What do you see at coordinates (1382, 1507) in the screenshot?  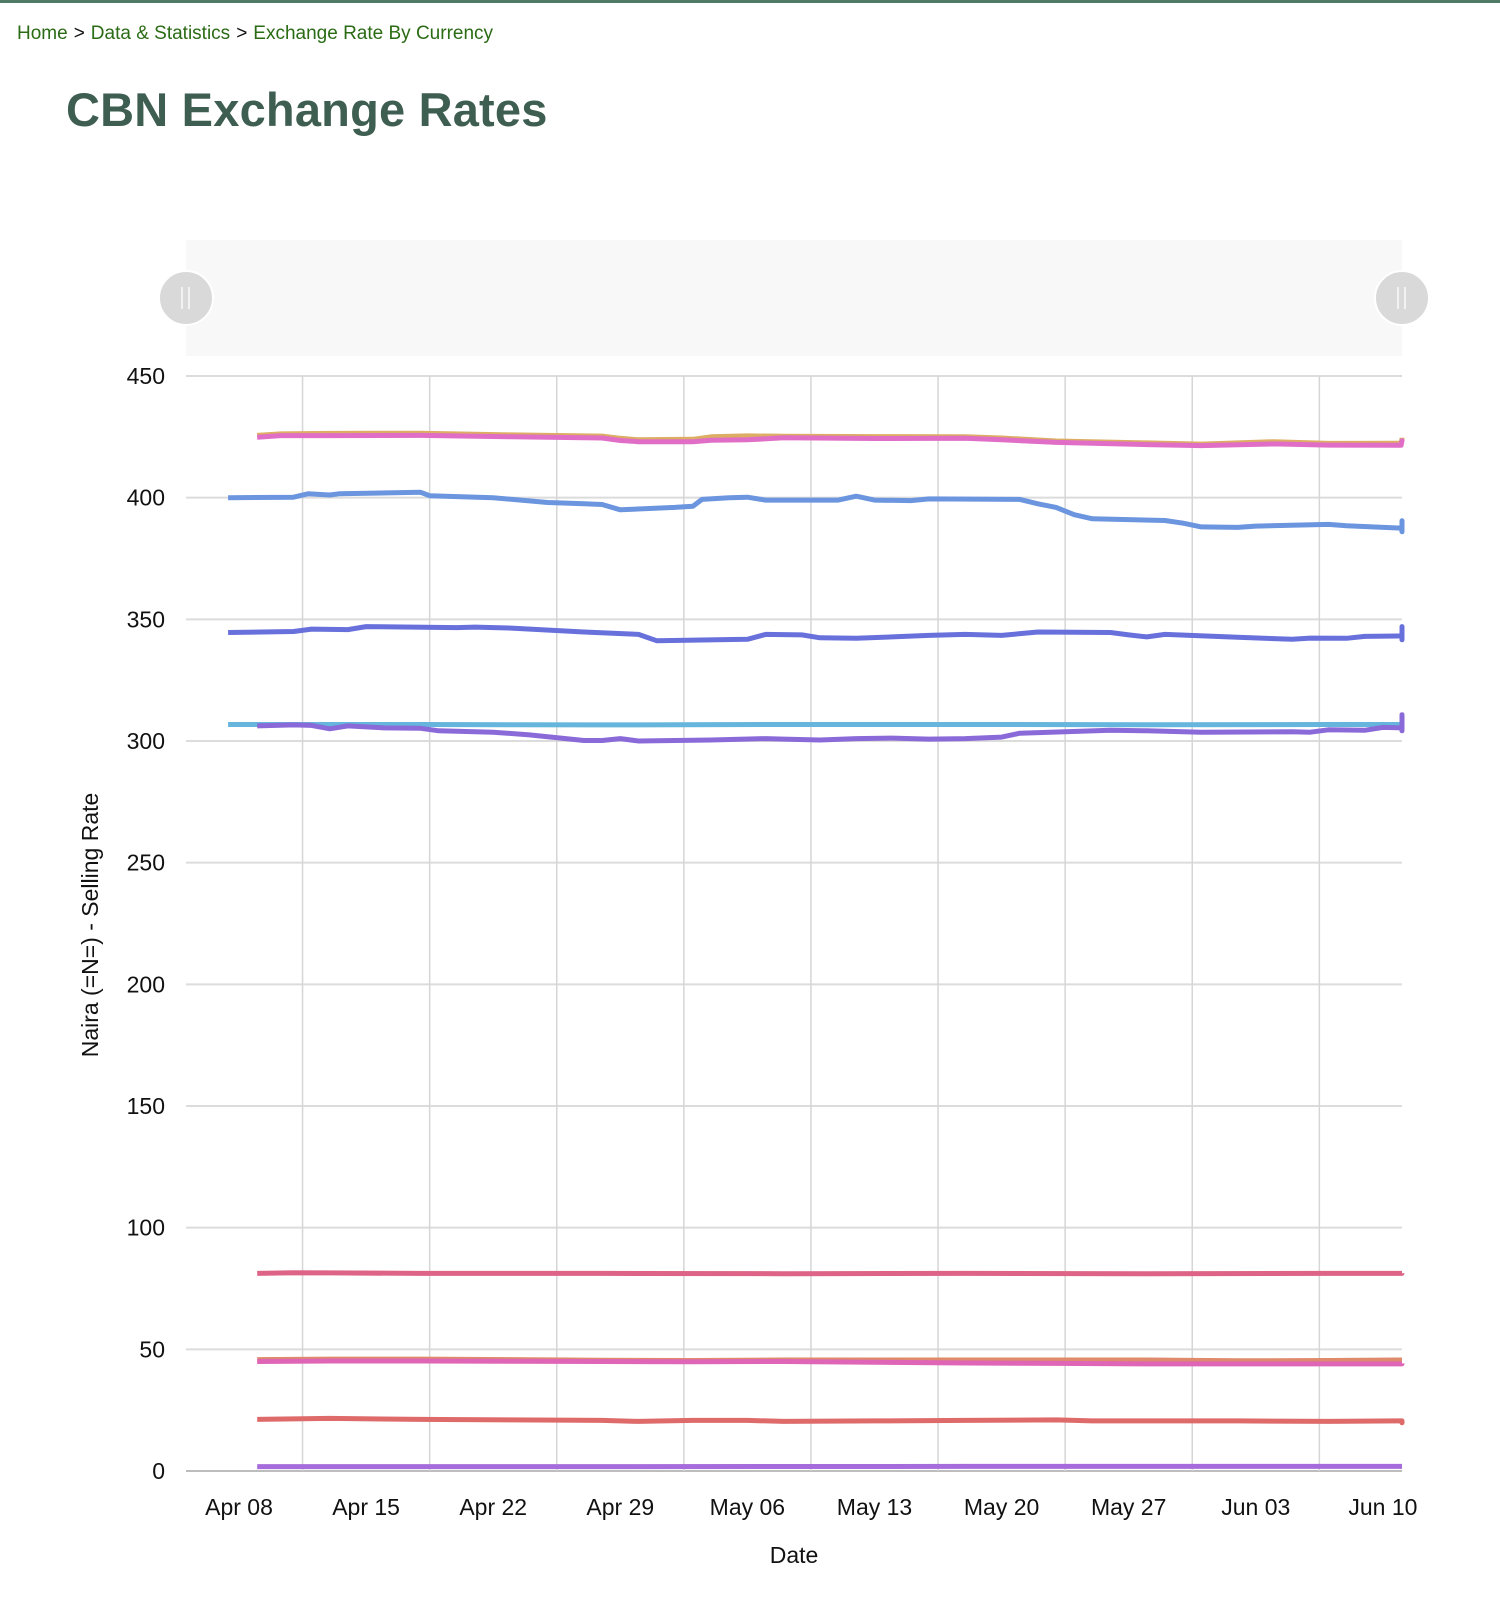 I see `x-tick-label: Jun 10` at bounding box center [1382, 1507].